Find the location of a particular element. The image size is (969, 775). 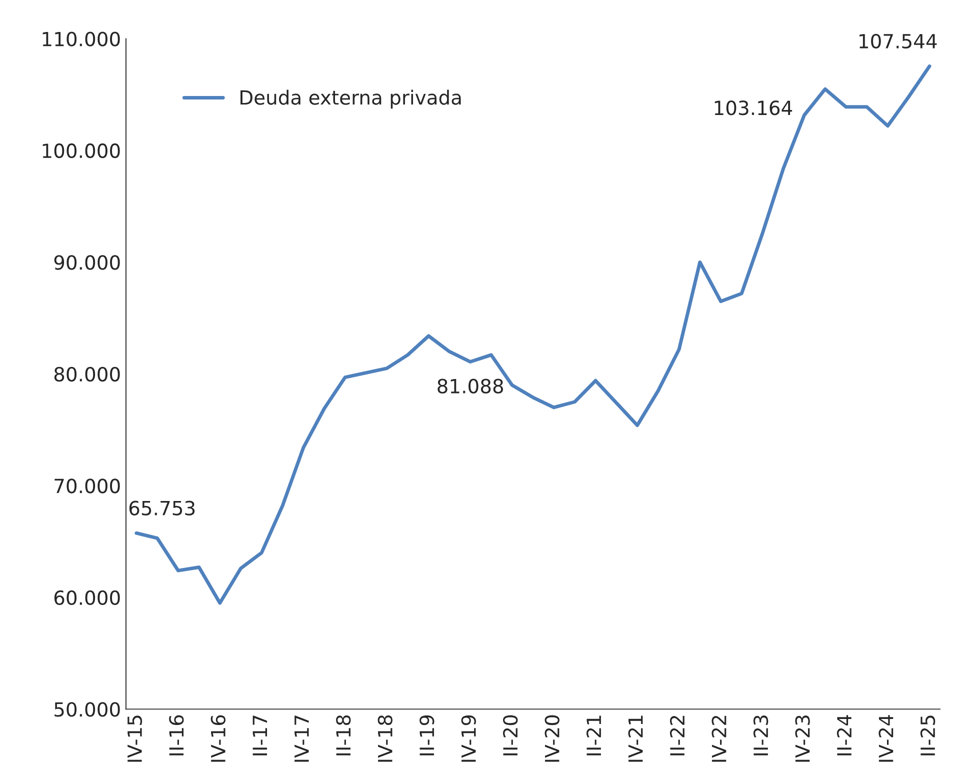

data-label: 65.753 is located at coordinates (162, 508).